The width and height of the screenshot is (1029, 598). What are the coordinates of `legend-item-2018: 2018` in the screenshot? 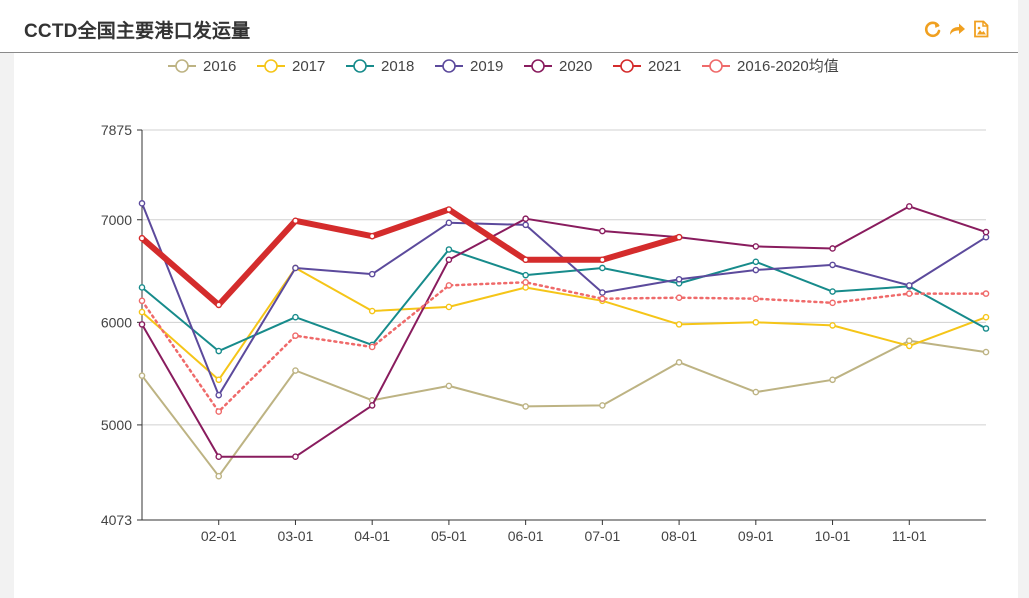 It's located at (380, 66).